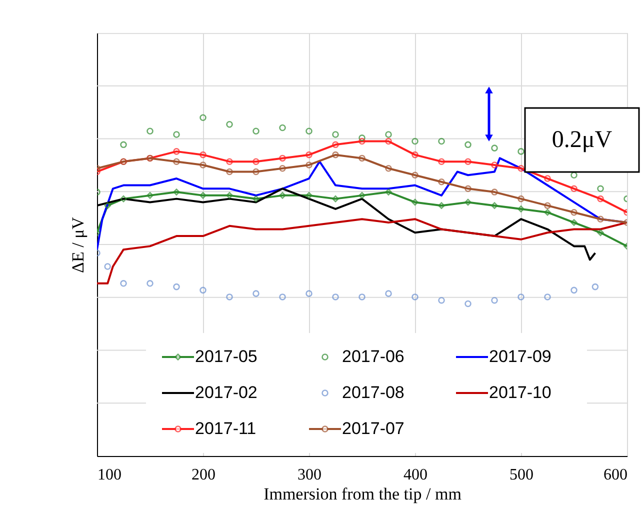 The width and height of the screenshot is (641, 524). I want to click on legend-label: 2017-02, so click(226, 392).